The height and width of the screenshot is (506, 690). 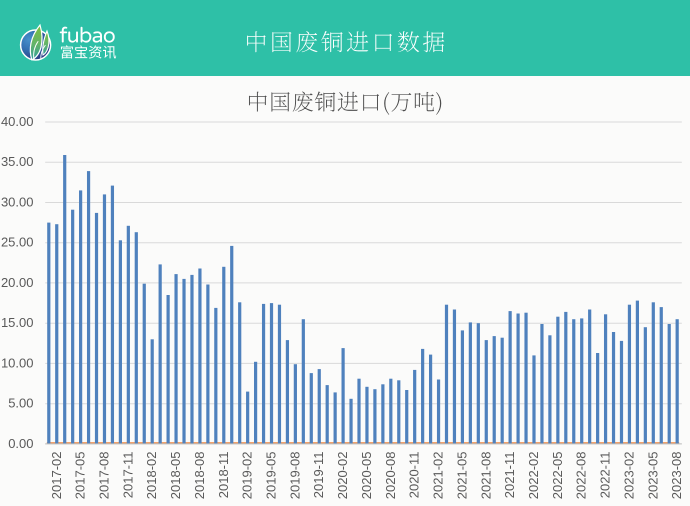 I want to click on svg-text: 2018-08, so click(x=199, y=476).